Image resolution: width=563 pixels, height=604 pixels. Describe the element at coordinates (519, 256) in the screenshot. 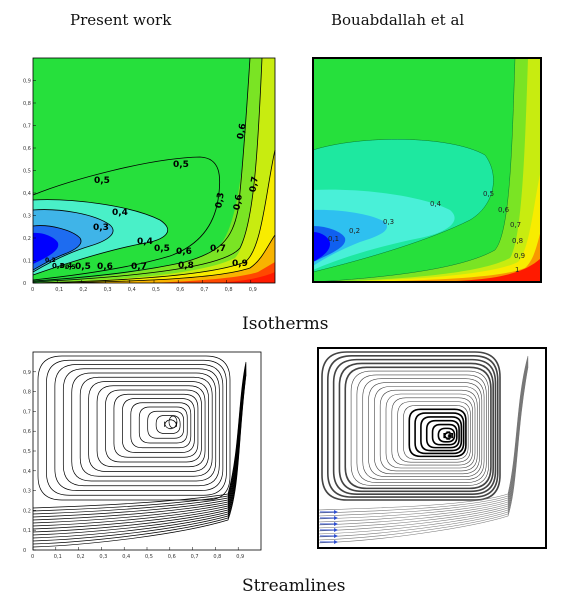

I see `ref-isotherm-label: 0,9` at that location.